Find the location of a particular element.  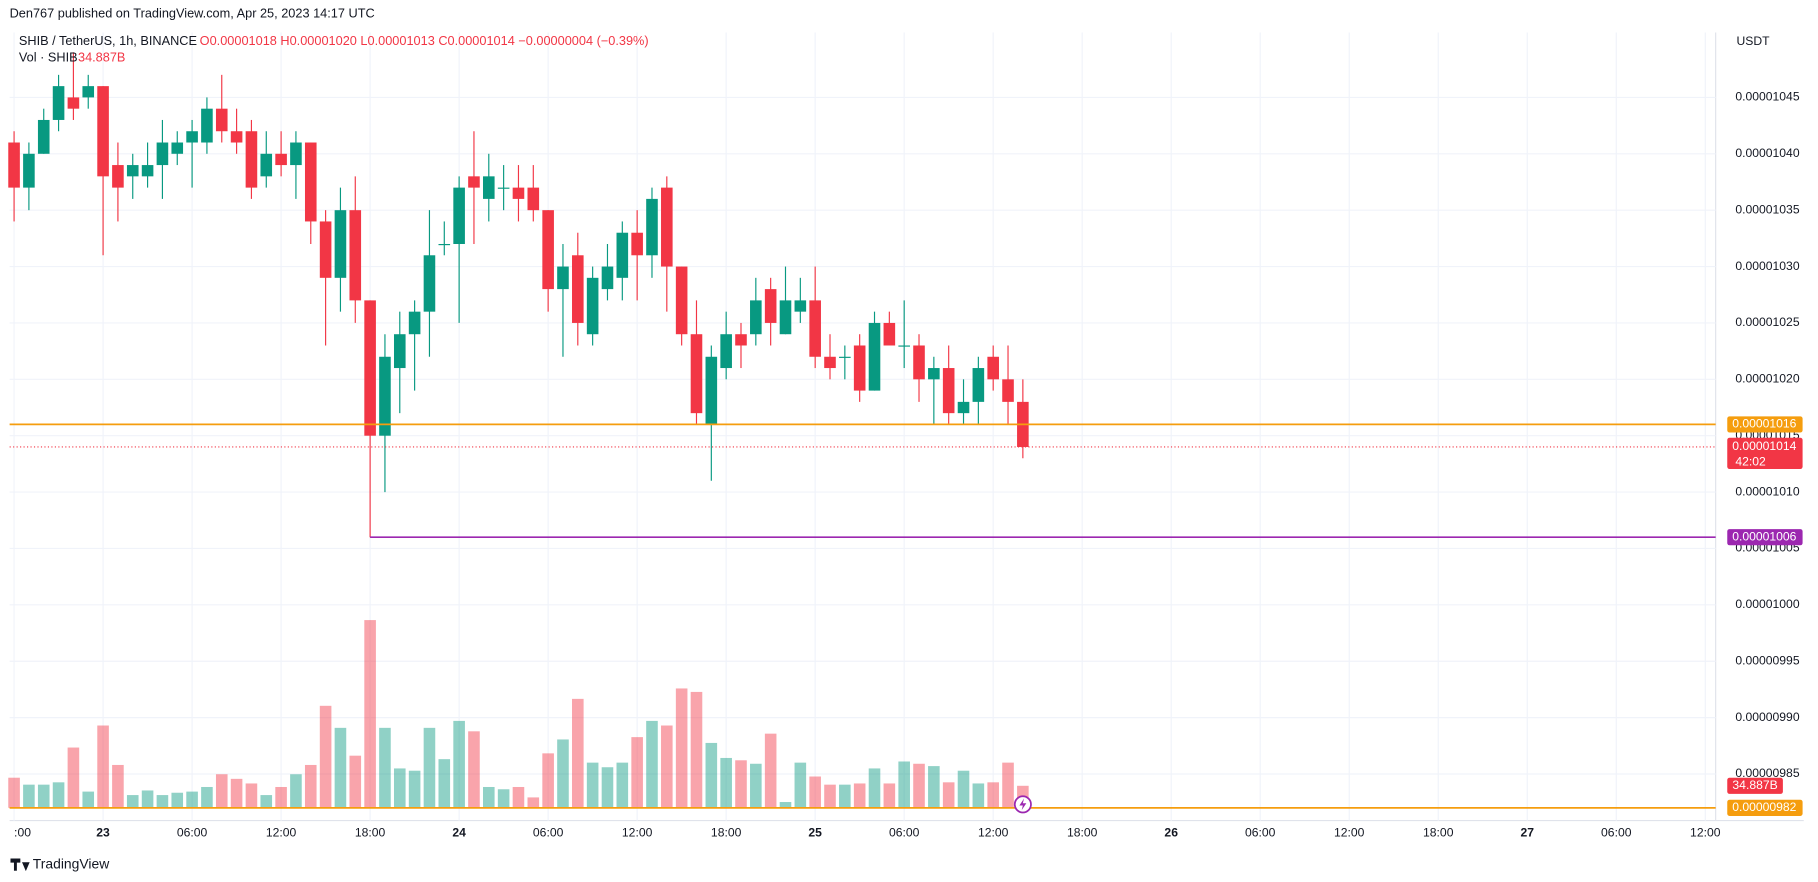

level-label-box is located at coordinates (1765, 807).